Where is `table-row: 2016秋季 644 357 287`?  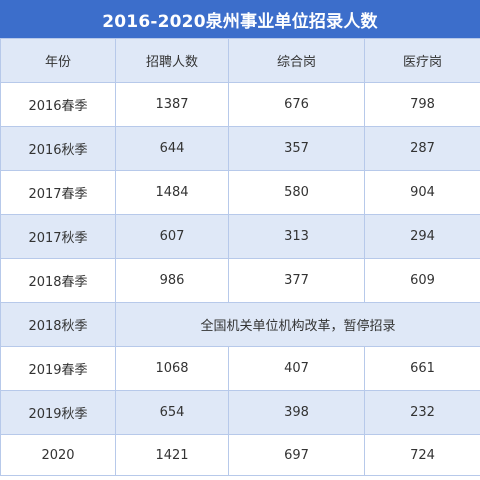 table-row: 2016秋季 644 357 287 is located at coordinates (240, 148).